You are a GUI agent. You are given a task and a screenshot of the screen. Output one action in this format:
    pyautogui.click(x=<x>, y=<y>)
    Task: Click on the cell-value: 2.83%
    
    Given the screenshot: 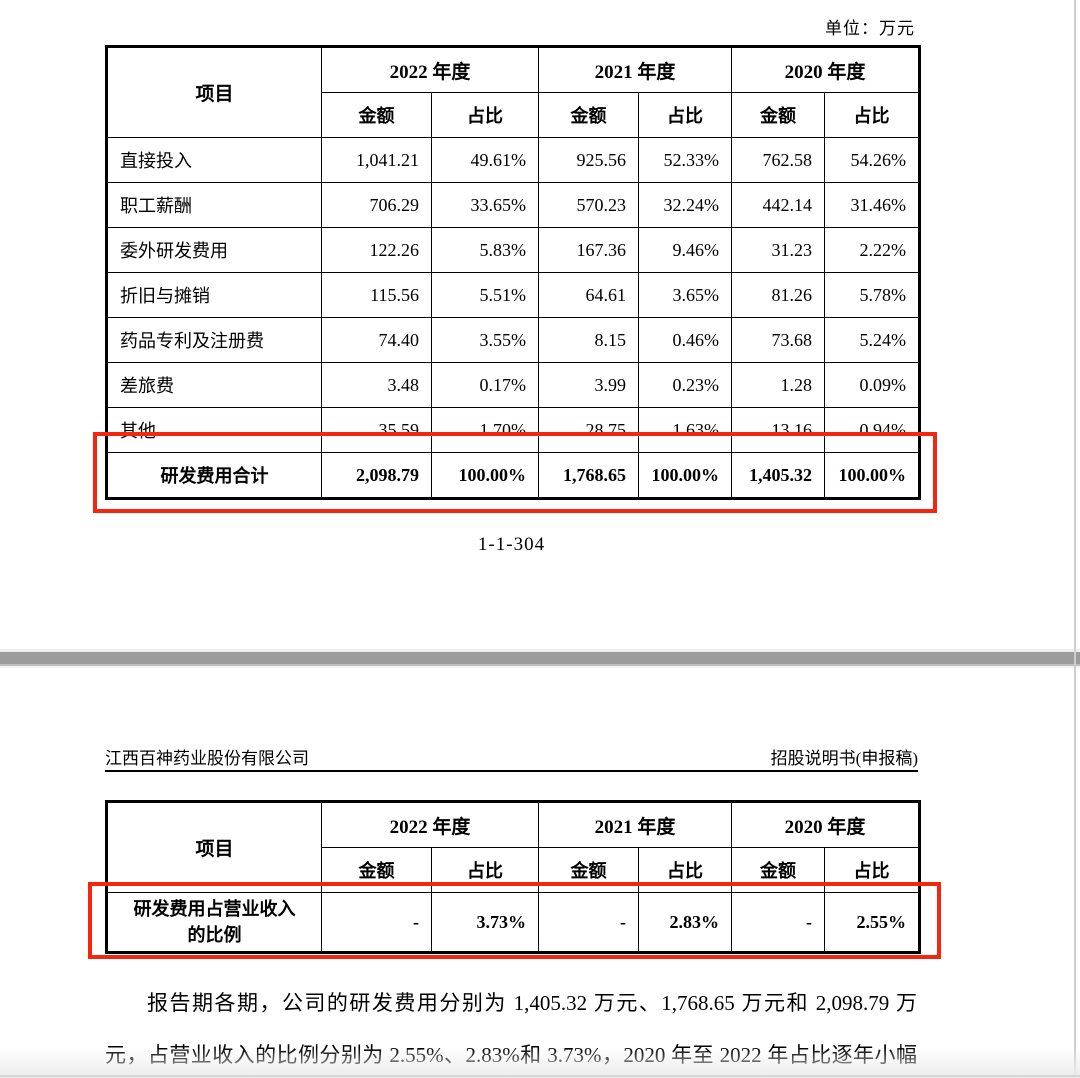 What is the action you would take?
    pyautogui.click(x=685, y=922)
    